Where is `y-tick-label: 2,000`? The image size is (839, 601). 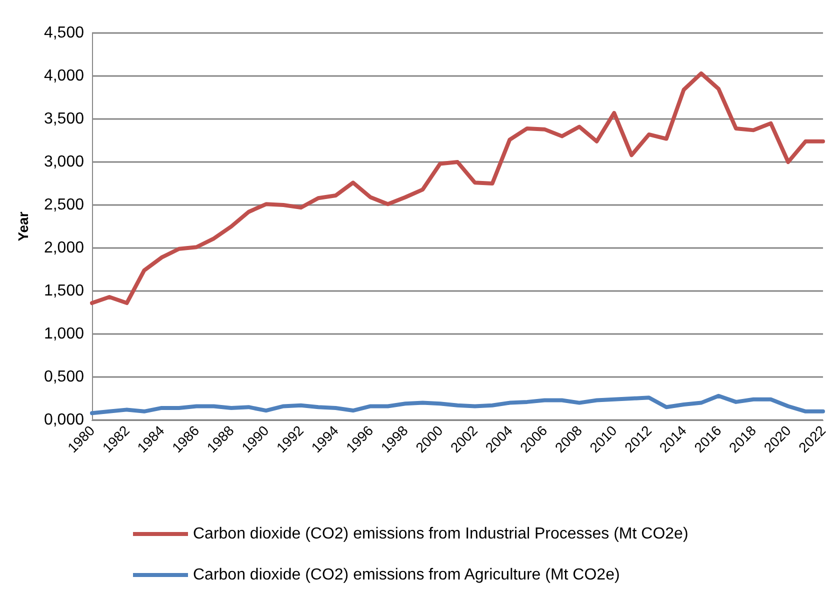 y-tick-label: 2,000 is located at coordinates (64, 248).